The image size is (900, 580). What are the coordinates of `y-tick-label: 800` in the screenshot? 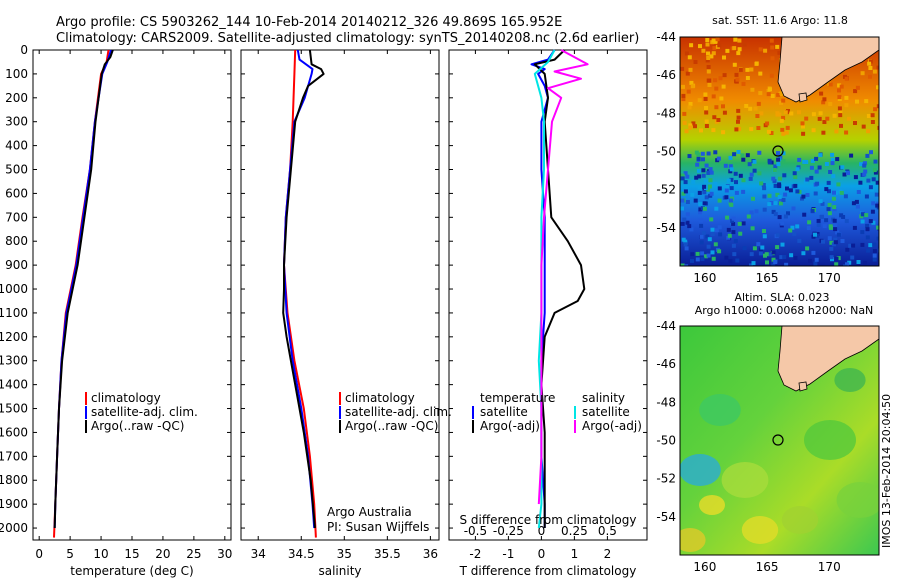 It's located at (16, 241).